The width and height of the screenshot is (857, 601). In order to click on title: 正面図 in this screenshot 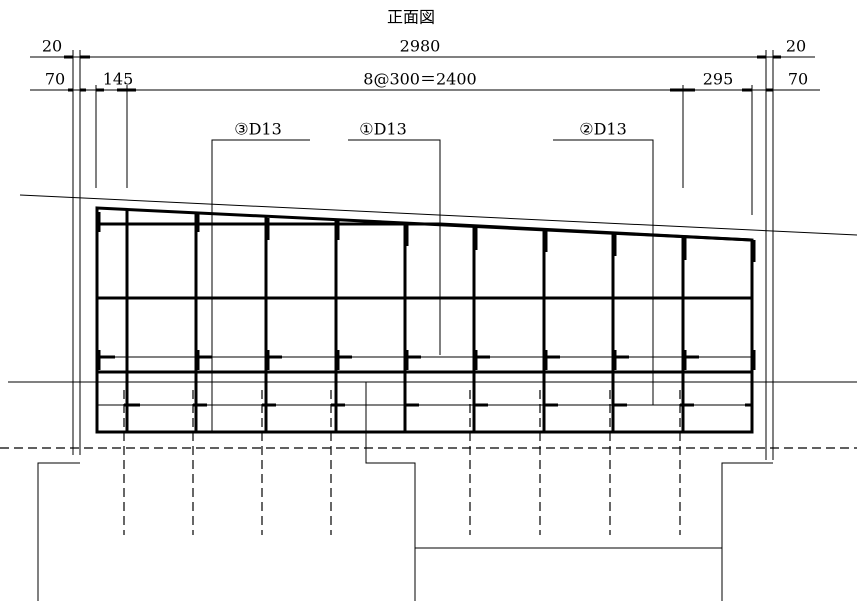, I will do `click(411, 17)`.